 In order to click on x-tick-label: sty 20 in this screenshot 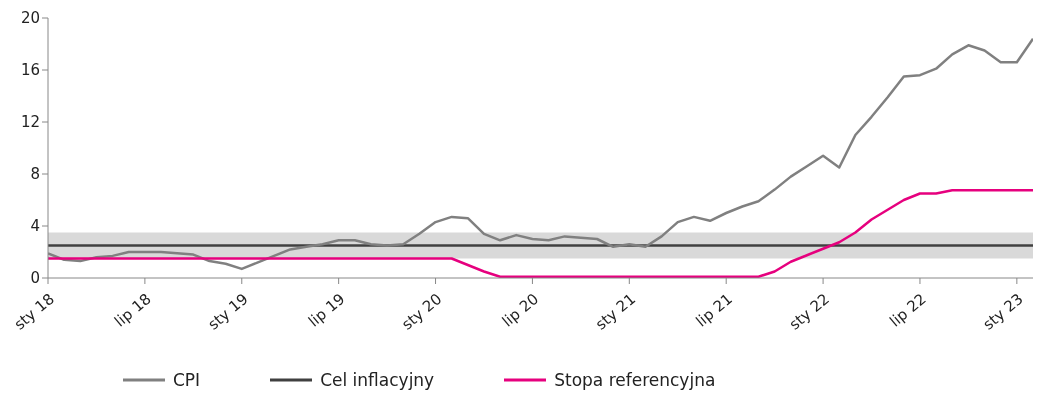, I will do `click(422, 311)`.